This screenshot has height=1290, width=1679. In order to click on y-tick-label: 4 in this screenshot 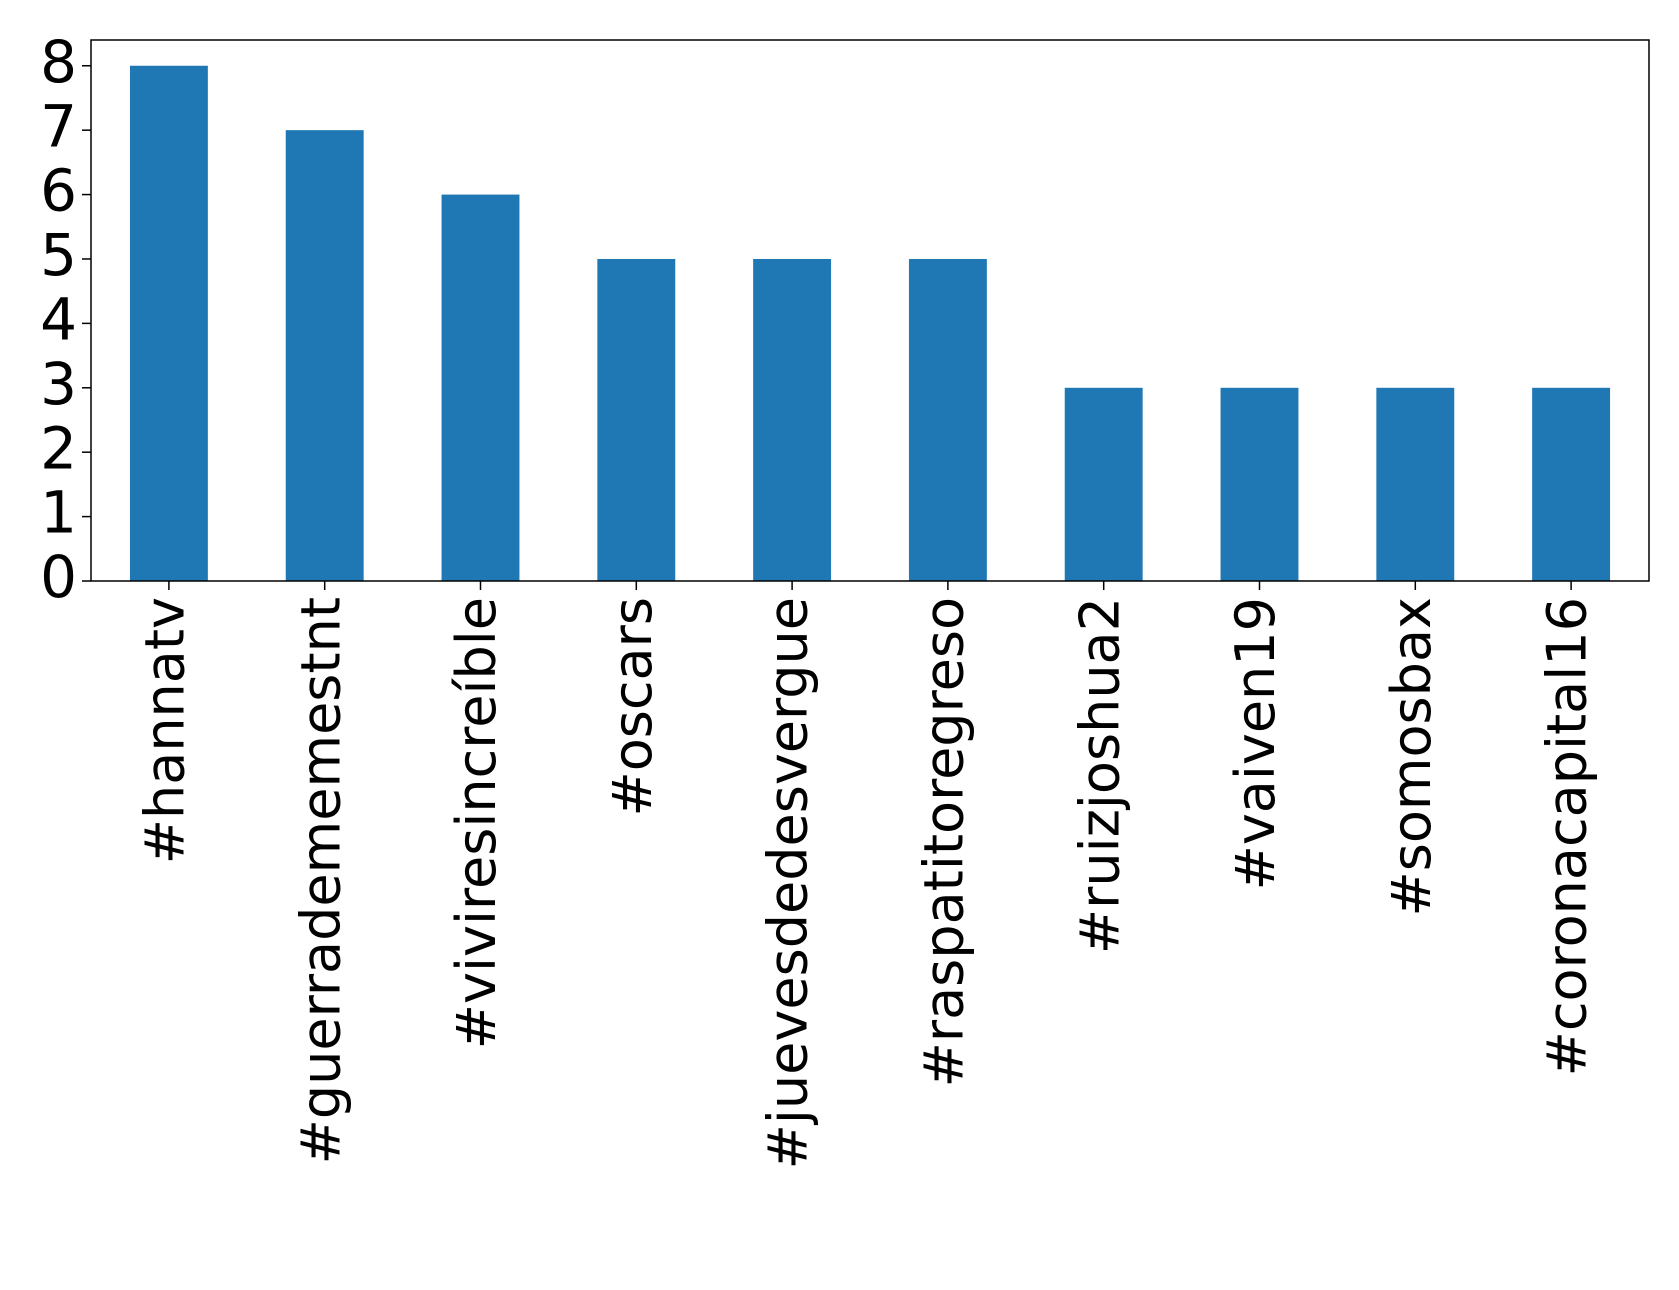, I will do `click(58, 319)`.